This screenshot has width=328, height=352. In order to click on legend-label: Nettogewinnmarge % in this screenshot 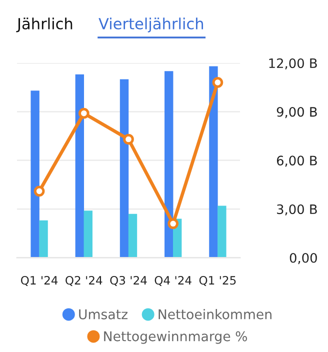, I will do `click(176, 337)`.